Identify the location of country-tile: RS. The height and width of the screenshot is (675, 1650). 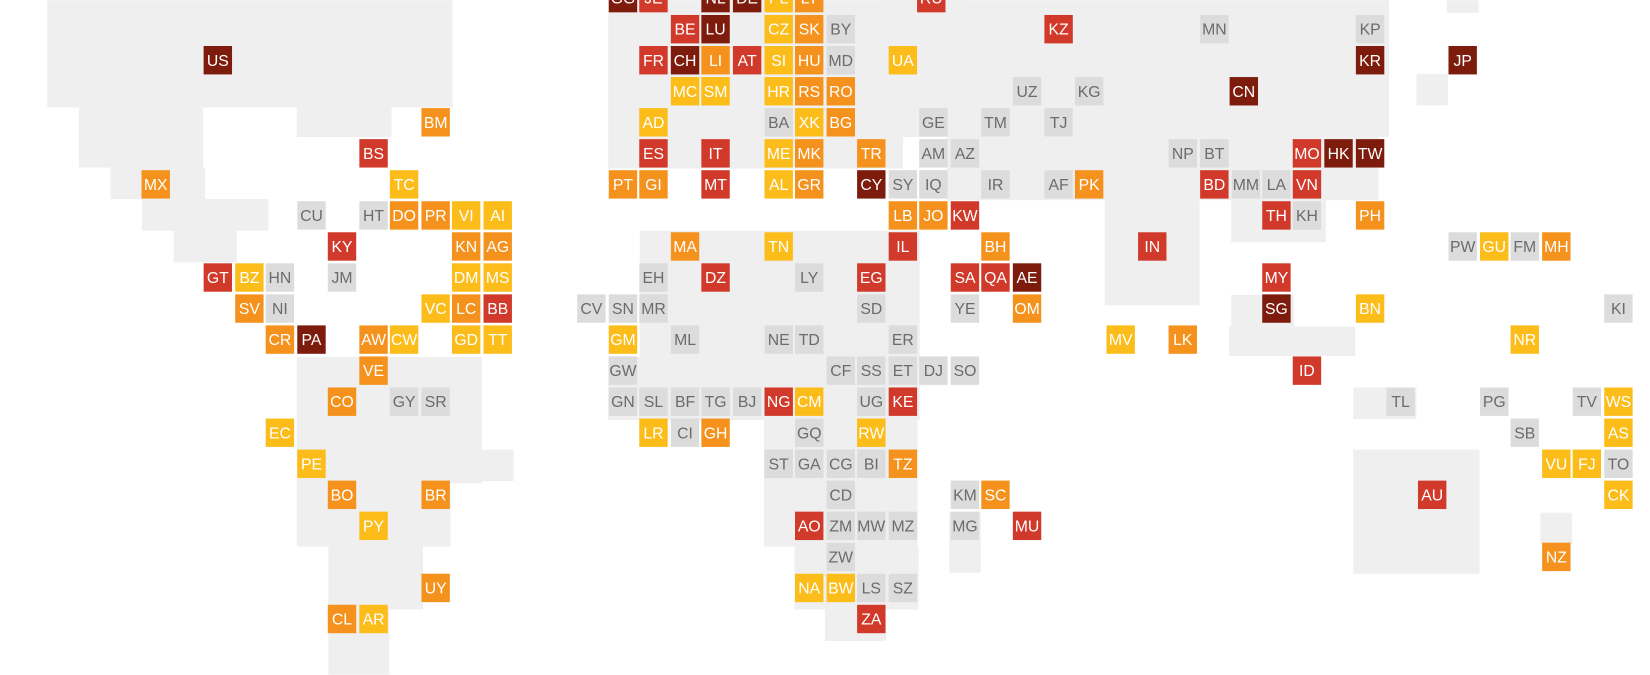
(809, 91).